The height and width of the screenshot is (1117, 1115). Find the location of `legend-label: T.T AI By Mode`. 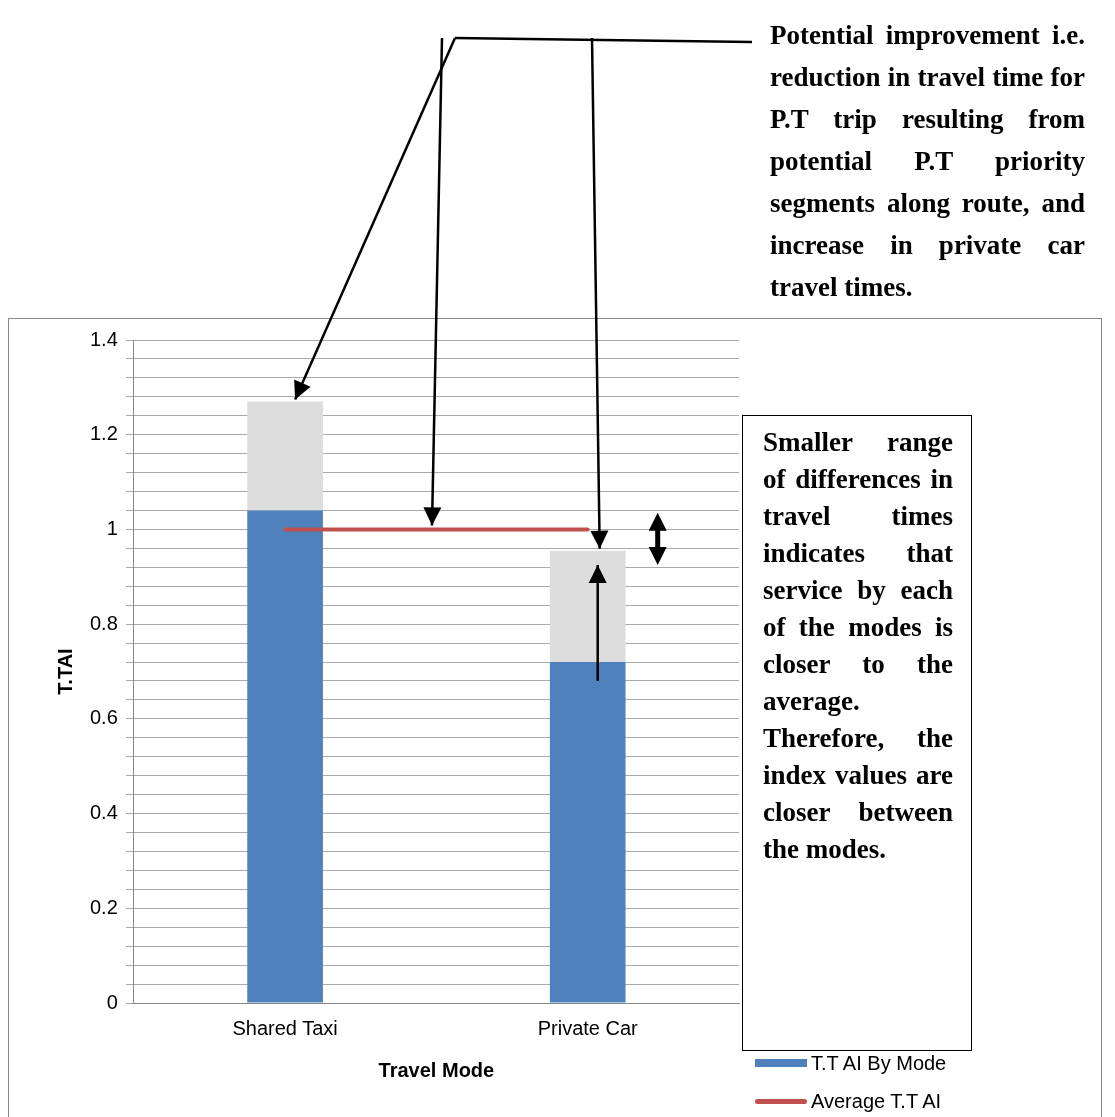

legend-label: T.T AI By Mode is located at coordinates (879, 1063).